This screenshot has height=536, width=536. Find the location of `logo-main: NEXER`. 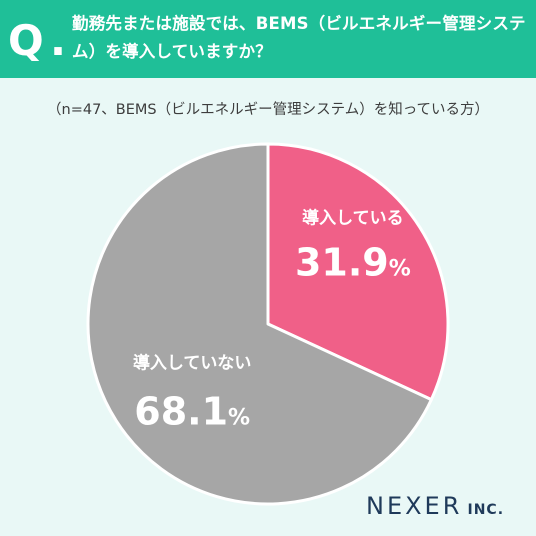

logo-main: NEXER is located at coordinates (414, 506).